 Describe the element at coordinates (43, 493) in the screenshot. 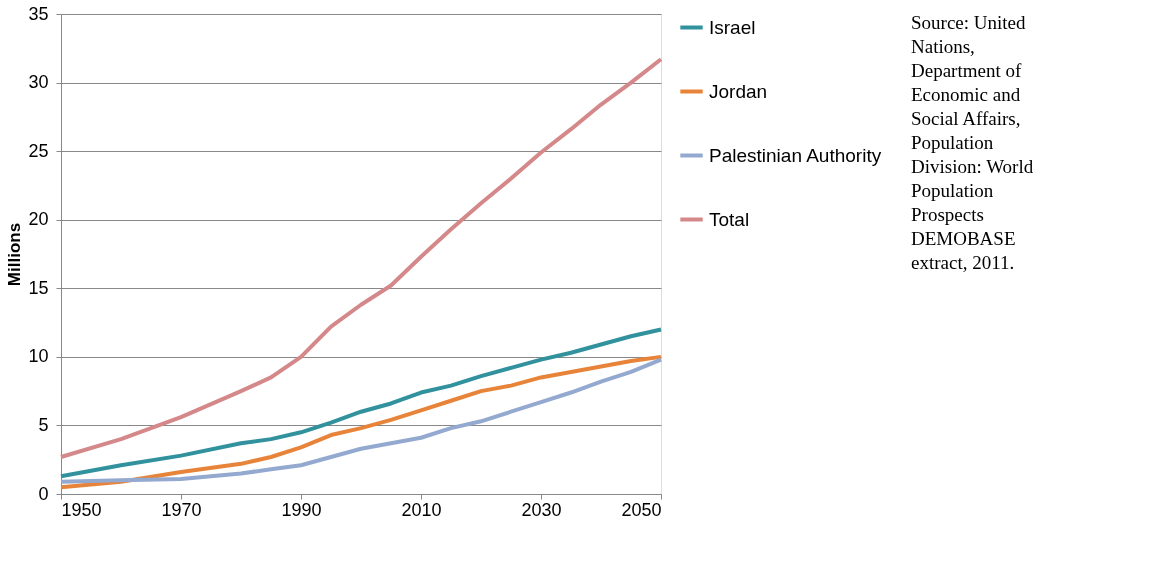

I see `y-tick-label: 0` at that location.